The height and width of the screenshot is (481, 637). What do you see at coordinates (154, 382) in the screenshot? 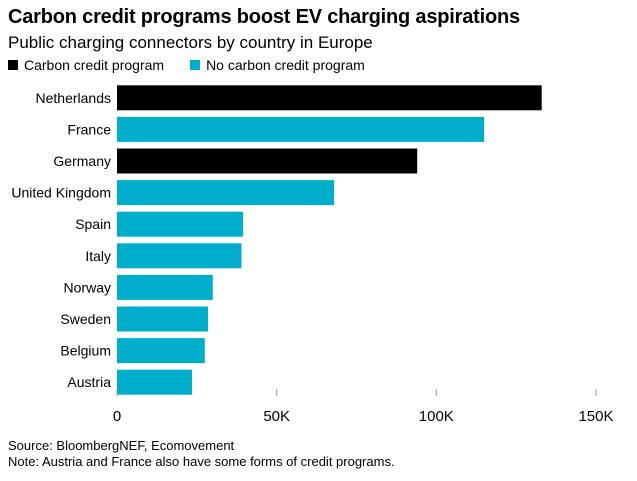
I see `bar-austria` at bounding box center [154, 382].